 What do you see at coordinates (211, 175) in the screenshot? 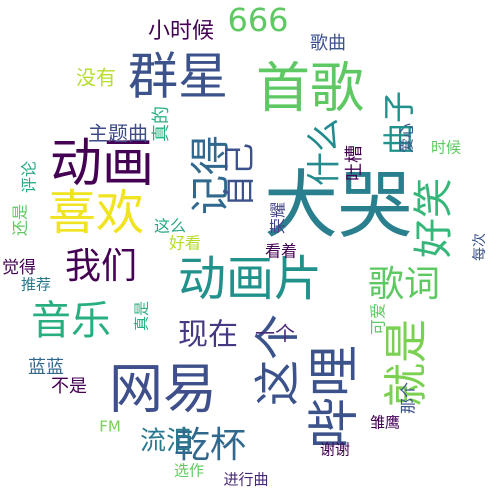
I see `word-11: 记得` at bounding box center [211, 175].